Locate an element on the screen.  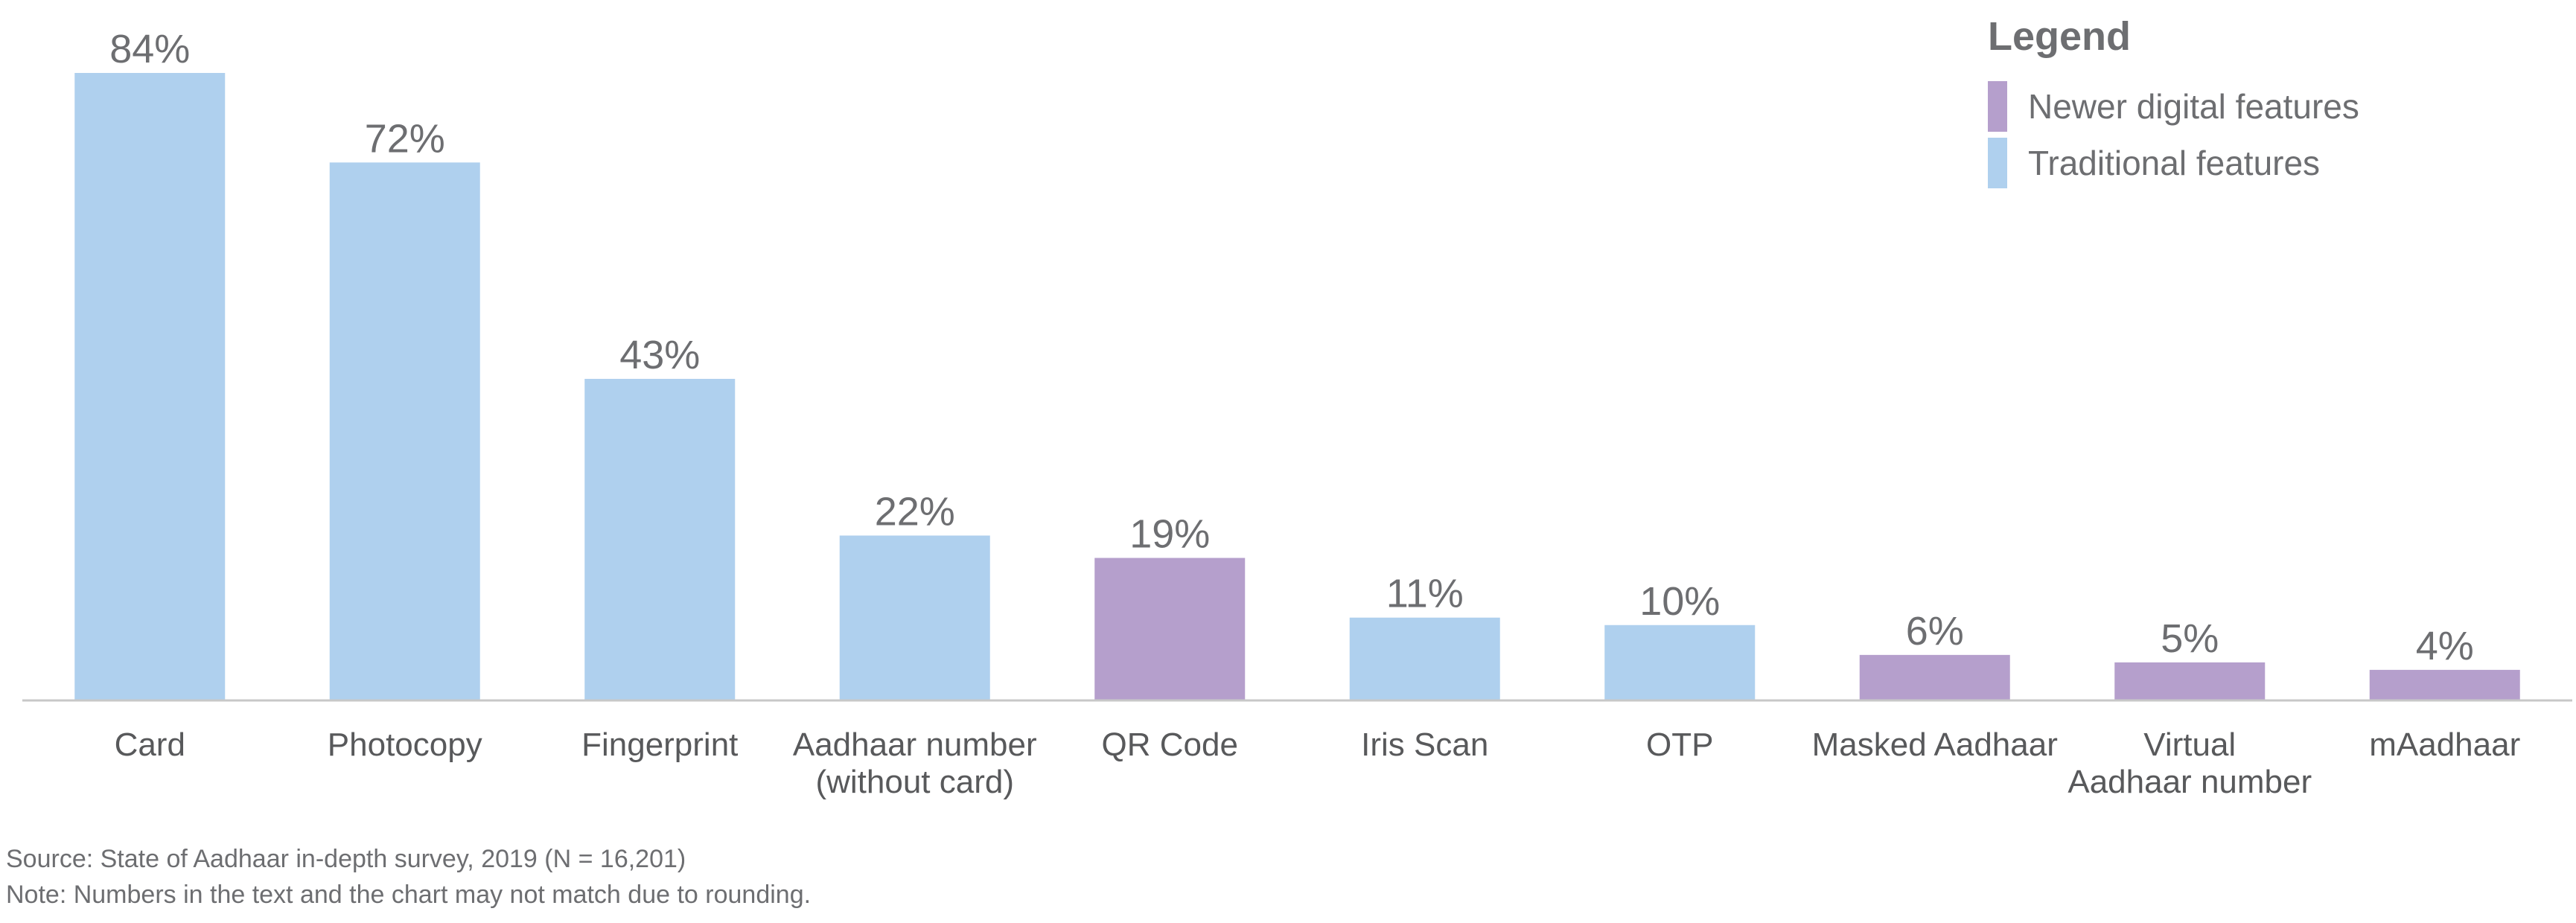
value-label-1: 72% is located at coordinates (405, 138).